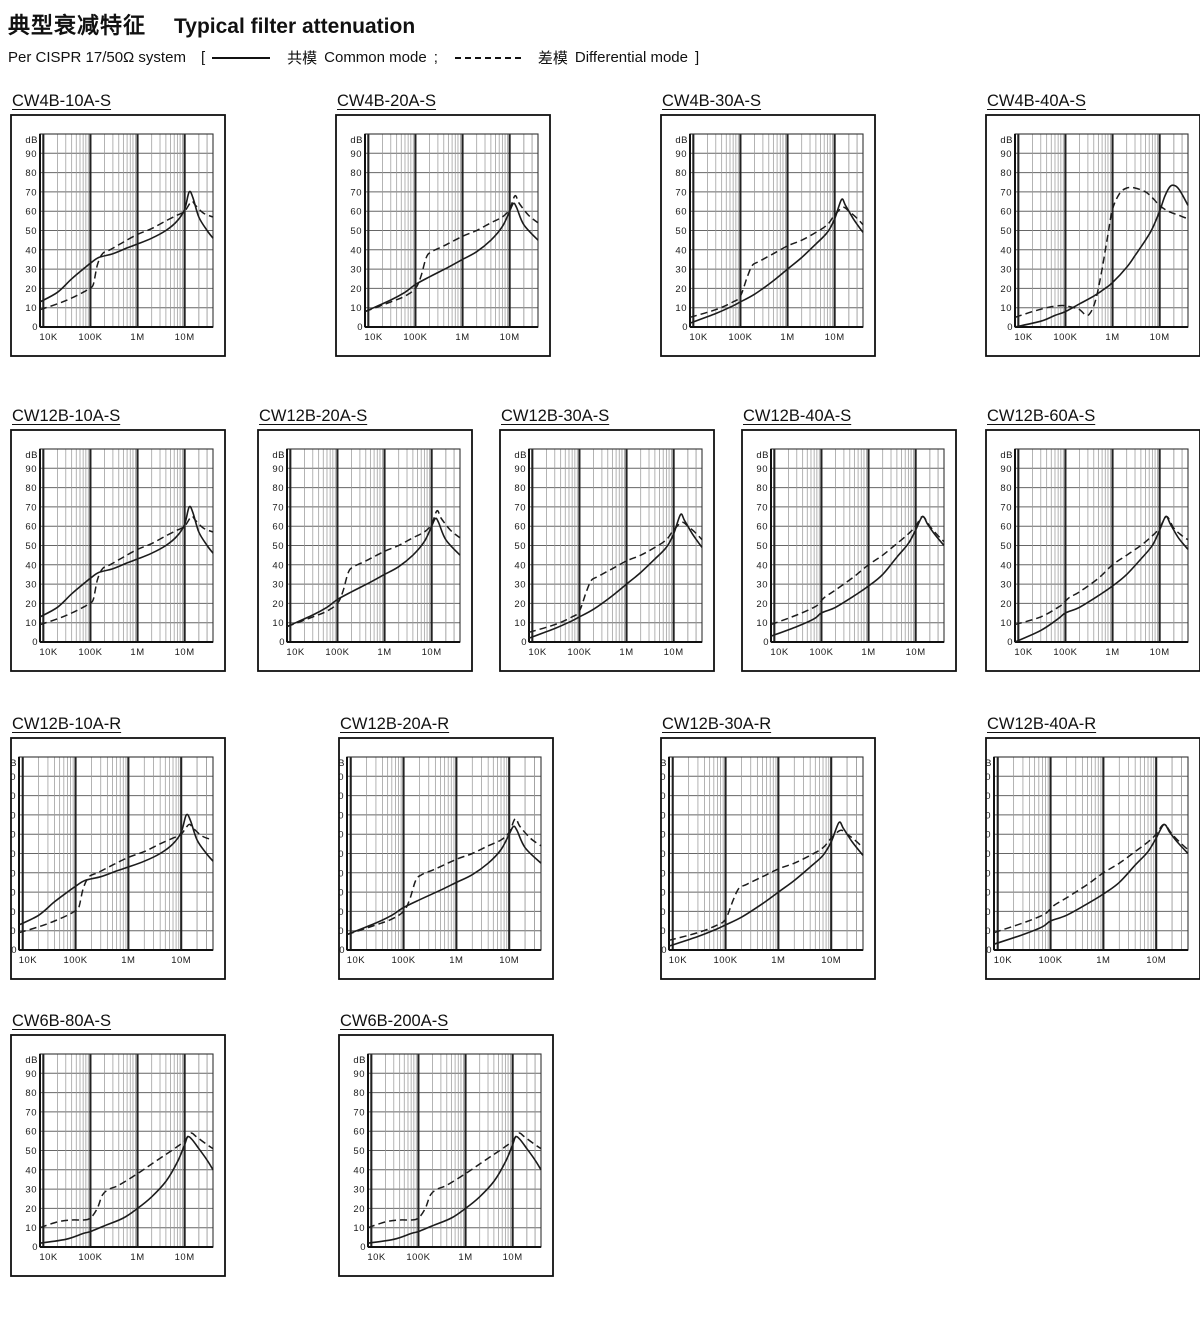 This screenshot has height=1334, width=1200. I want to click on chart-title: CW4B-20A-S, so click(387, 101).